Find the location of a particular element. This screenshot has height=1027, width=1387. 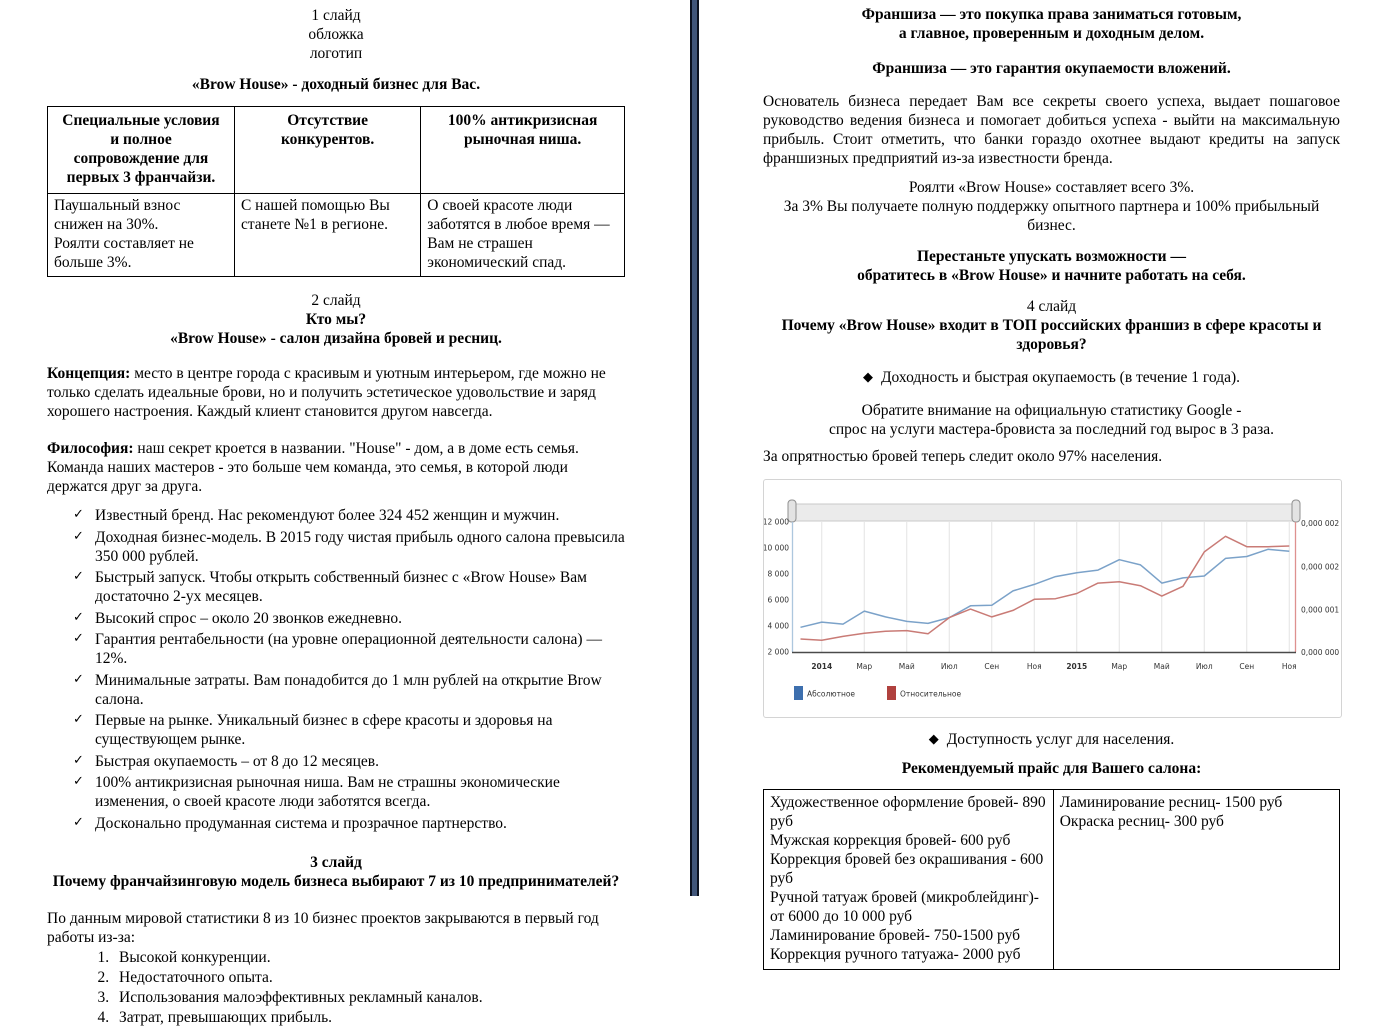

access-bullet: ◆ Доступность услуг для населения. is located at coordinates (1051, 739).